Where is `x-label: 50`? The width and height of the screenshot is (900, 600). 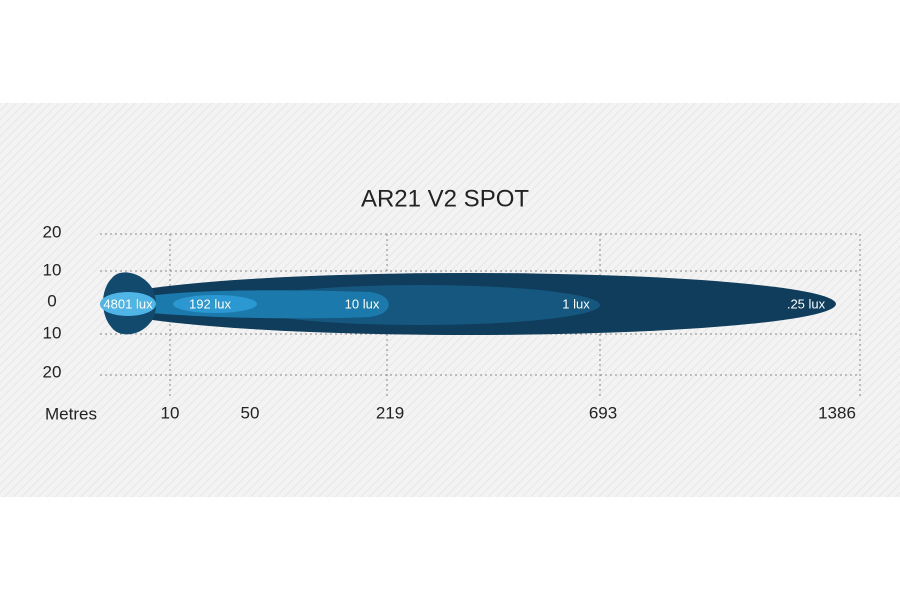
x-label: 50 is located at coordinates (250, 412).